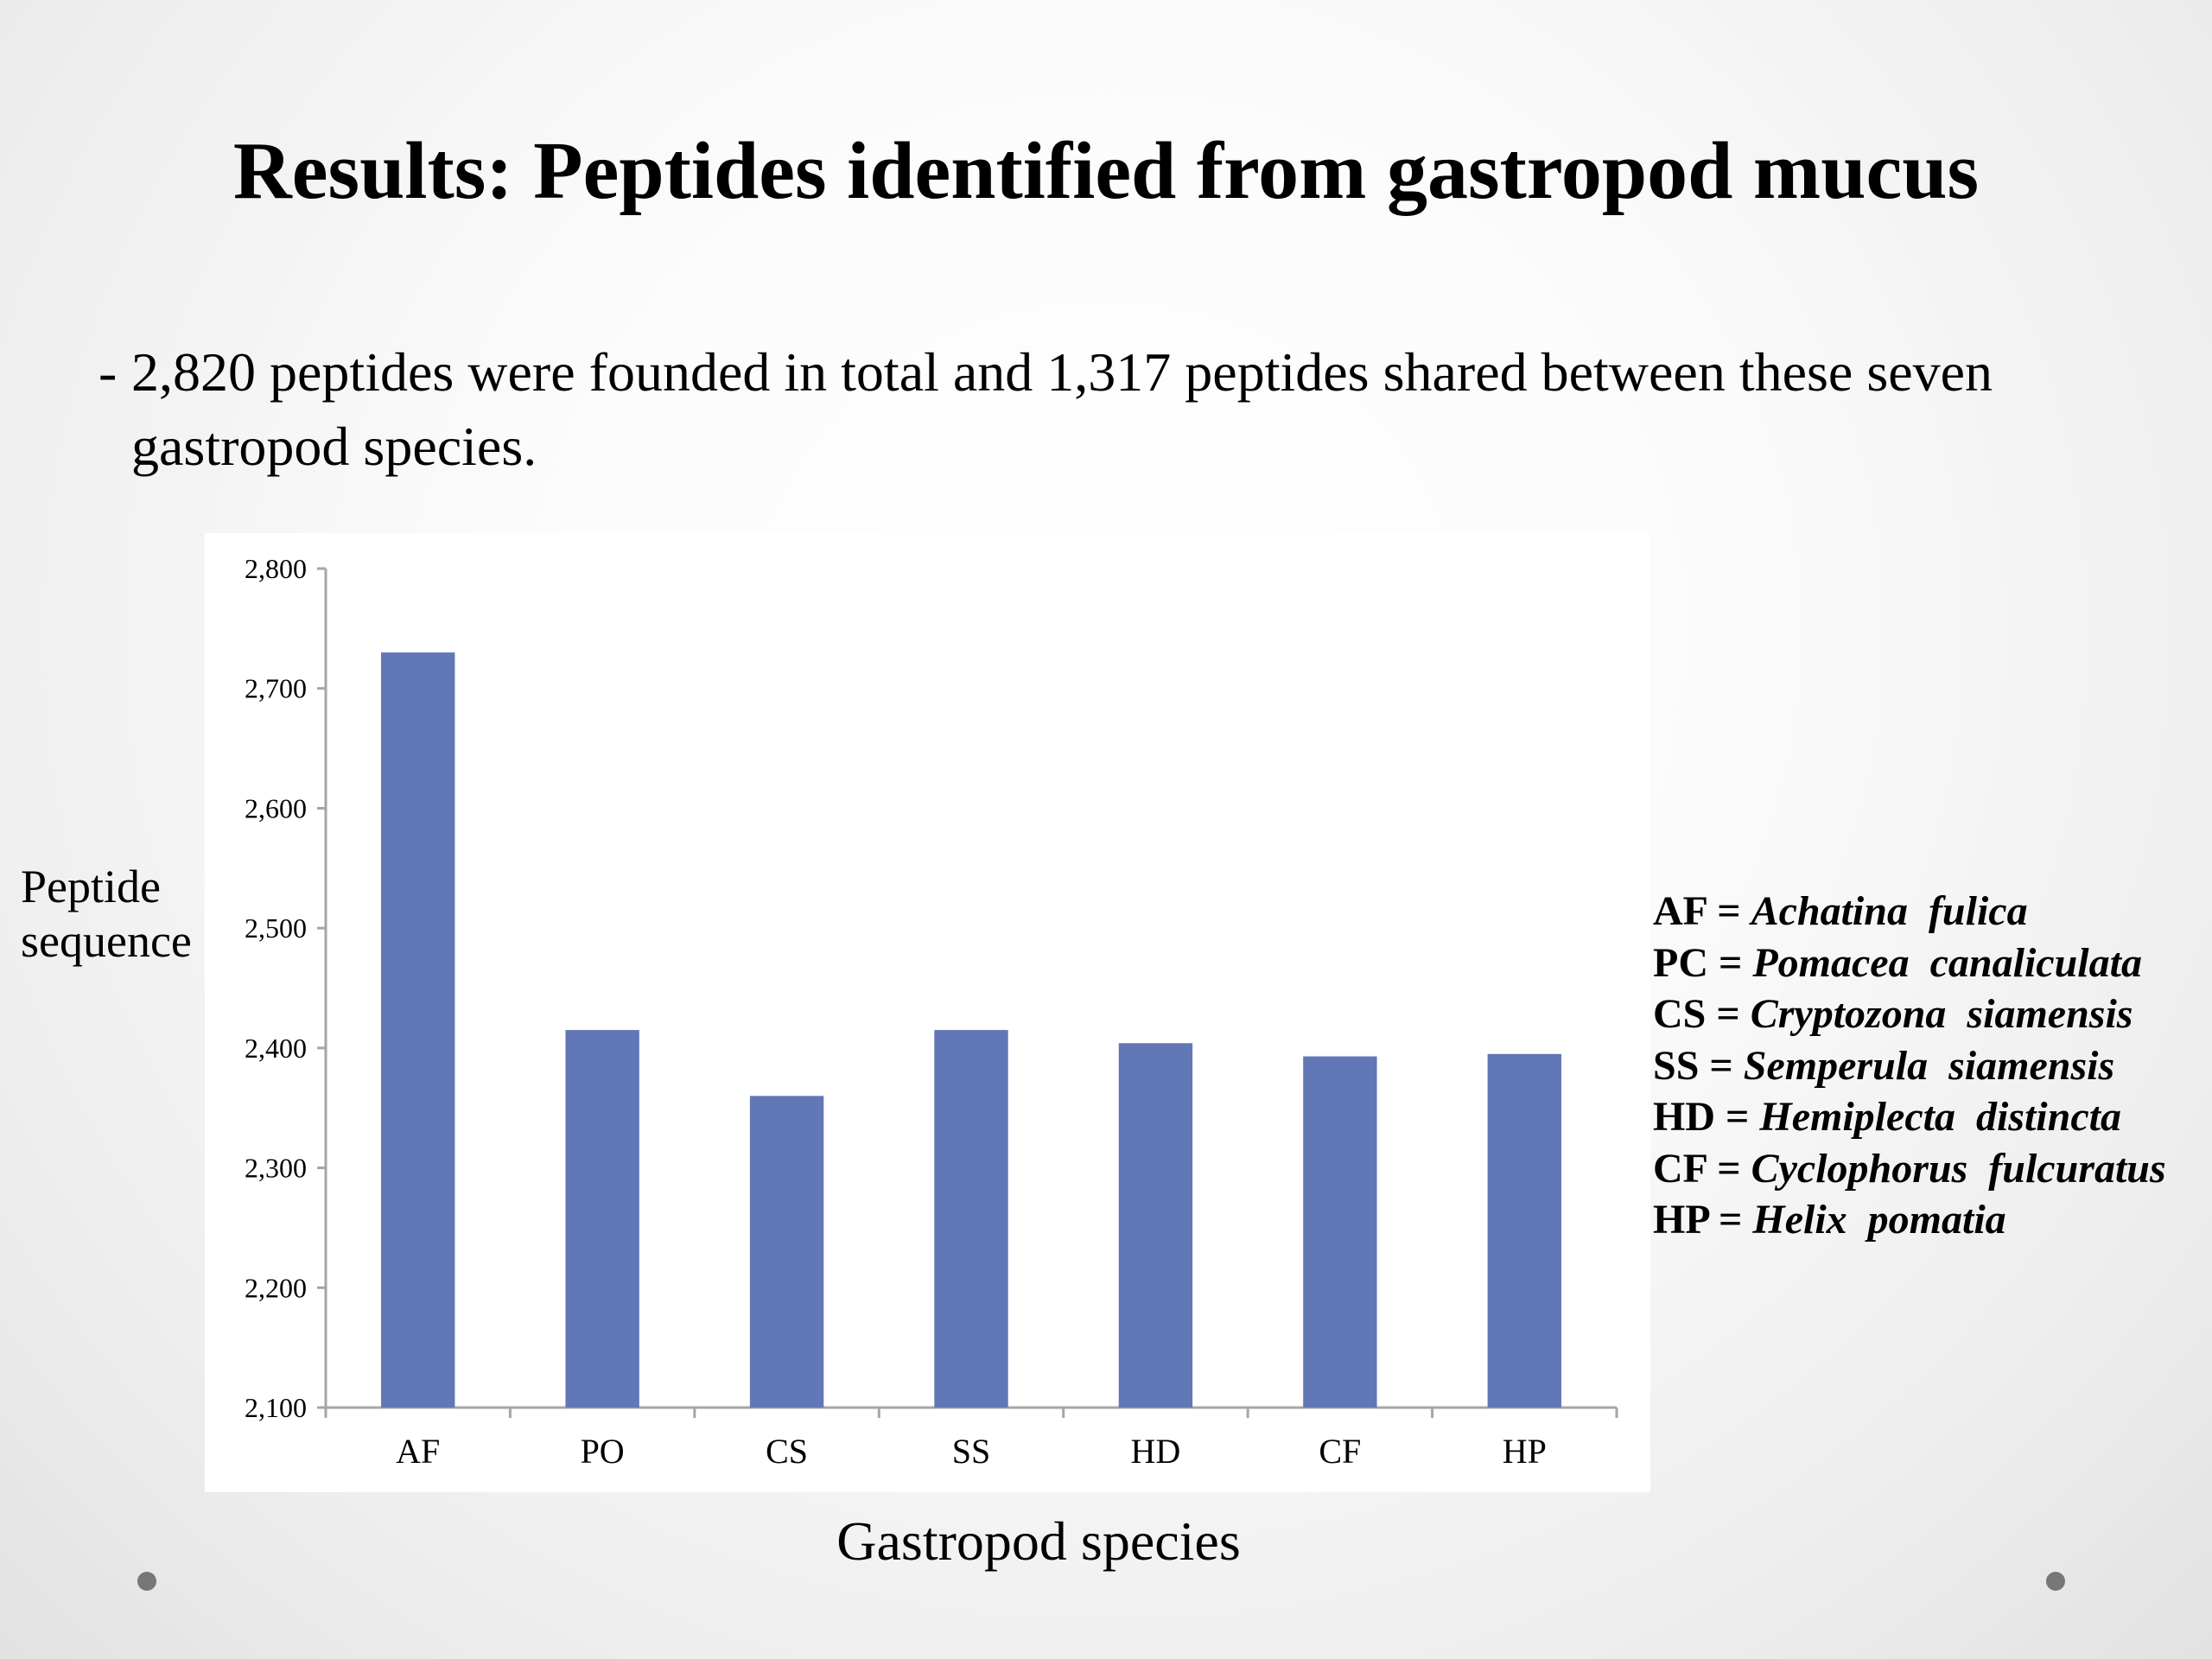  I want to click on legend-entry-pc: PC = Pomacea canaliculata, so click(1909, 963).